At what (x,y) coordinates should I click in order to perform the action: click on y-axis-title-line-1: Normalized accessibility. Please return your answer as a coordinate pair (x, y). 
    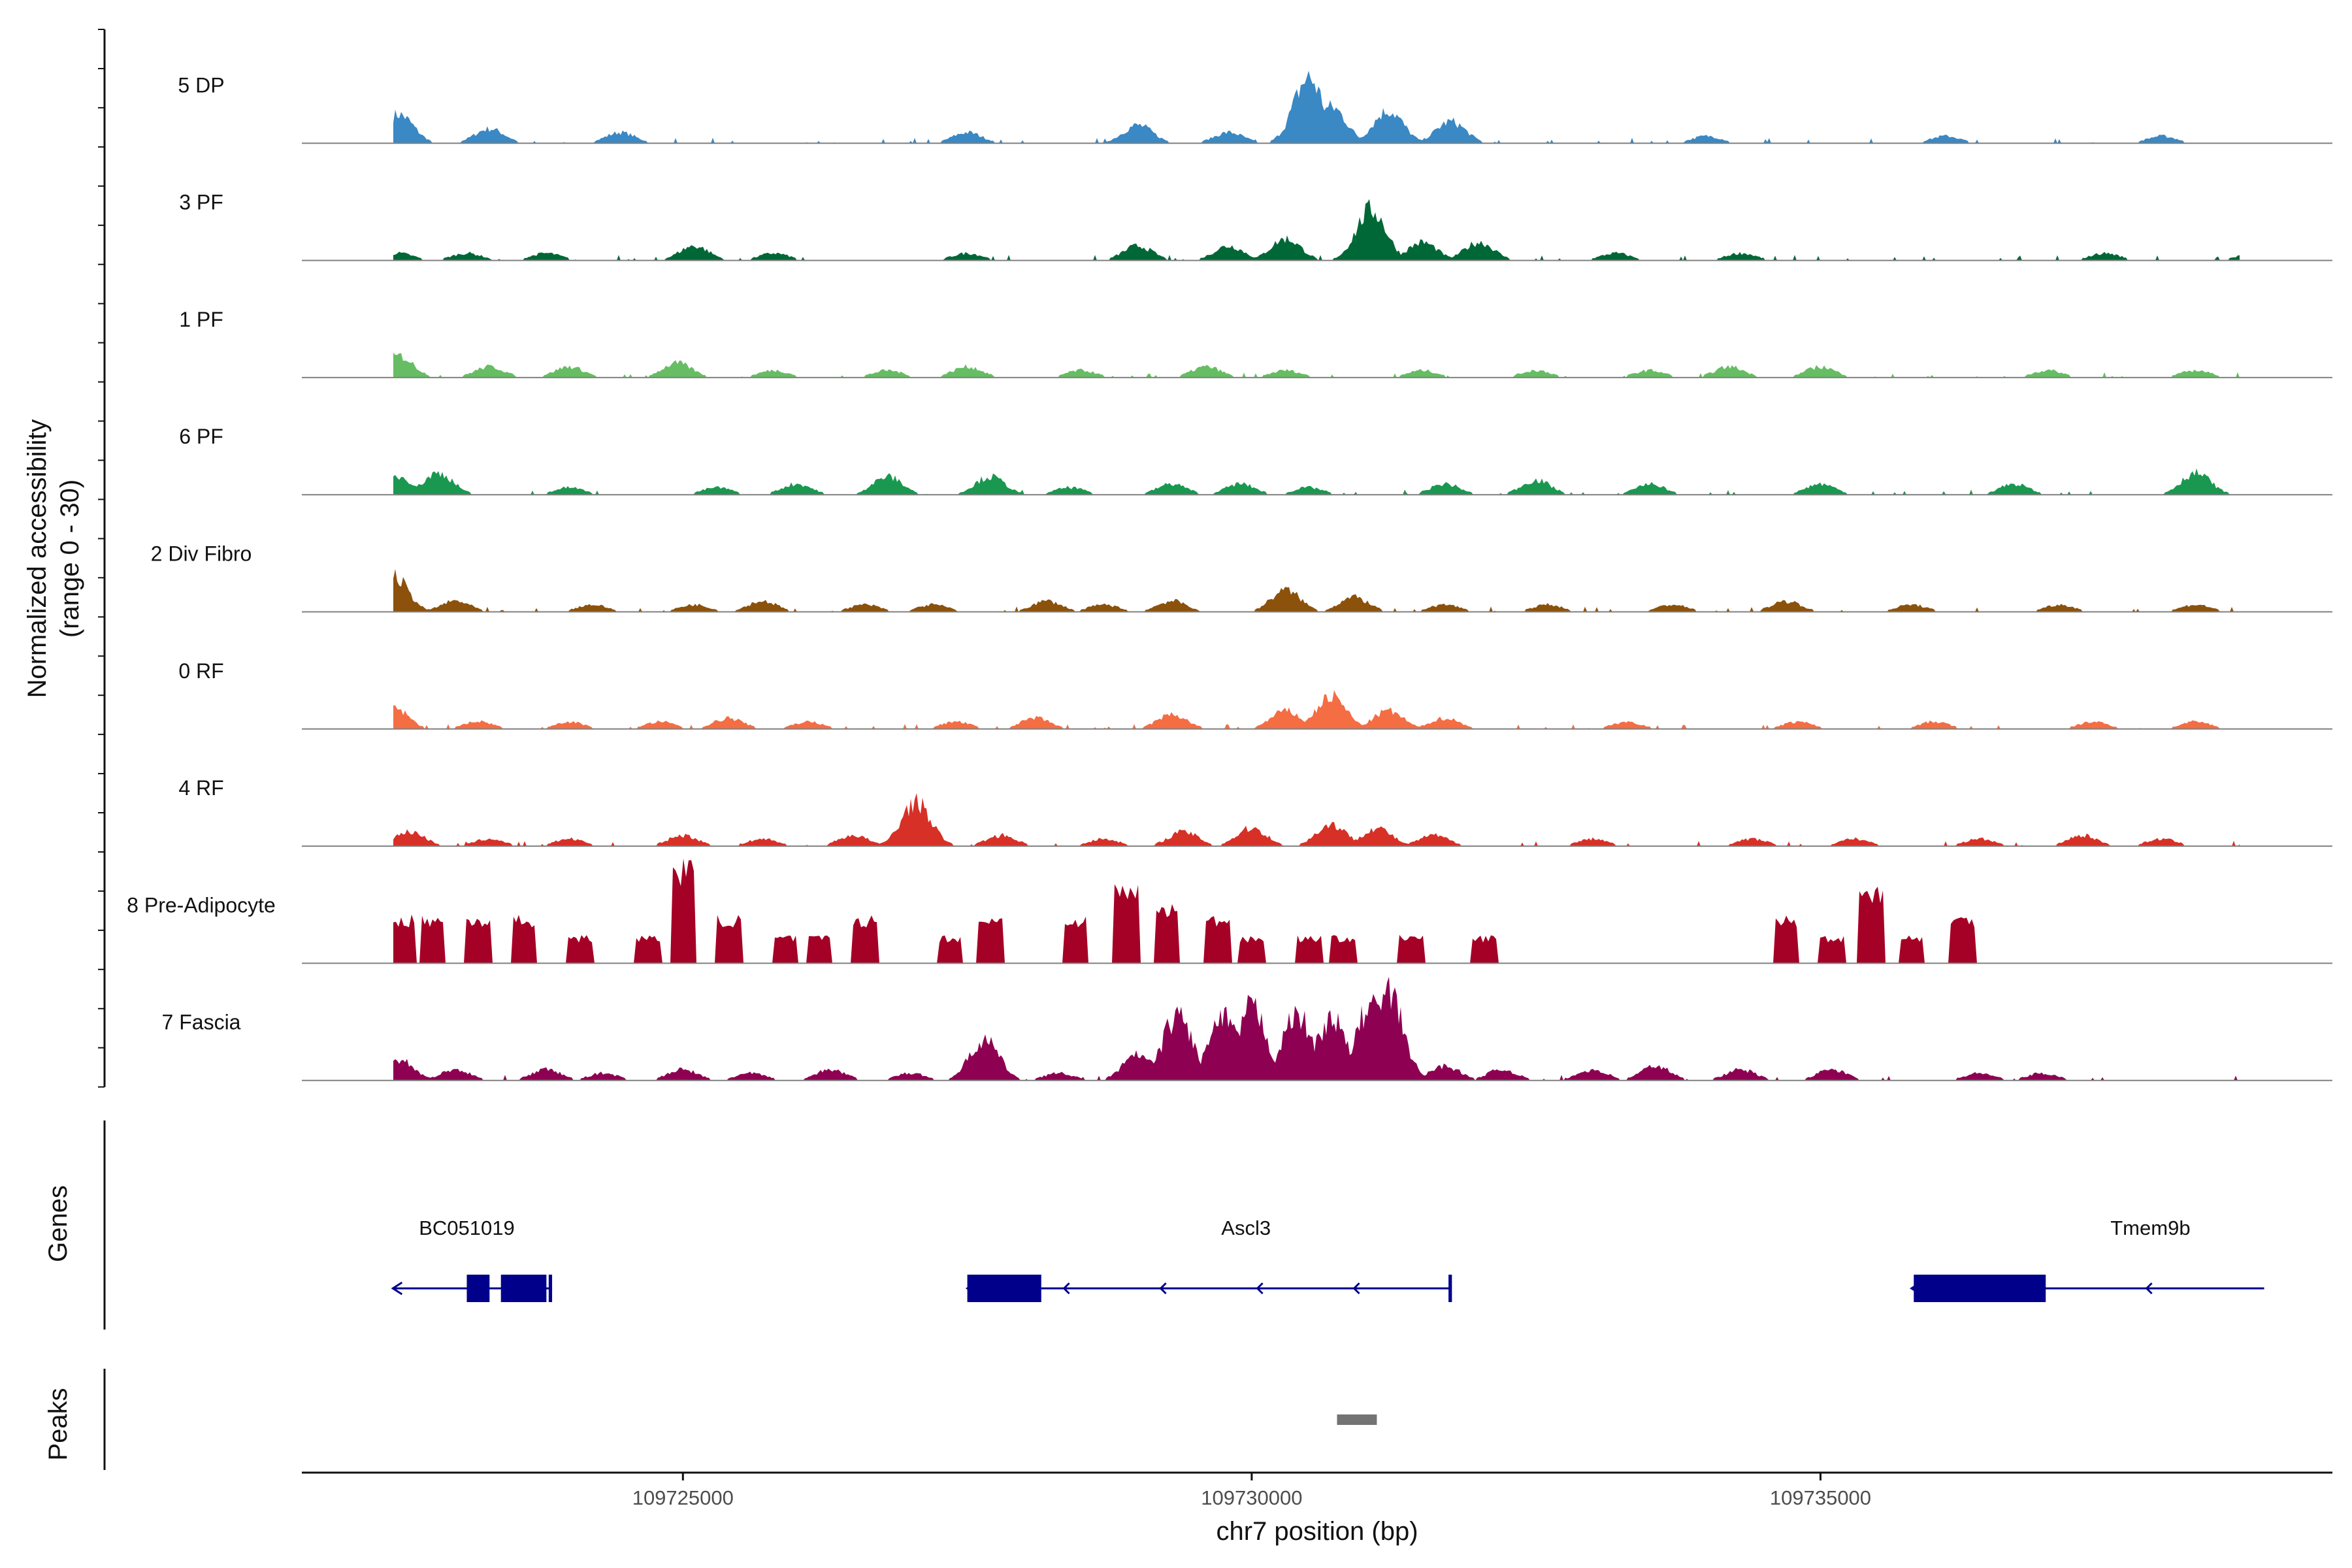
    Looking at the image, I should click on (37, 558).